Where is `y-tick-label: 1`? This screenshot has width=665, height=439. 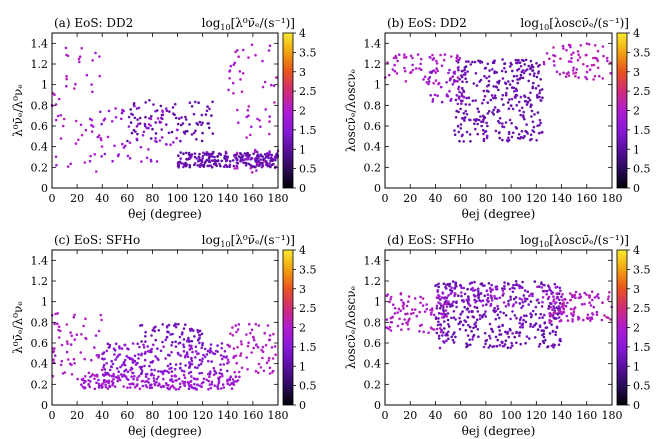 y-tick-label: 1 is located at coordinates (377, 85).